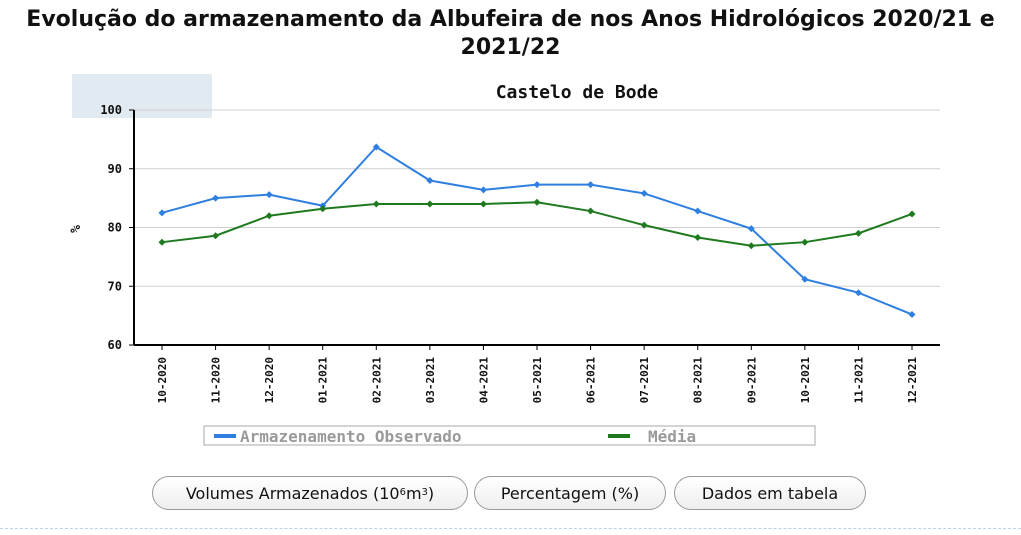 Image resolution: width=1021 pixels, height=535 pixels. Describe the element at coordinates (351, 436) in the screenshot. I see `legend-label-1: Armazenamento Observado` at that location.